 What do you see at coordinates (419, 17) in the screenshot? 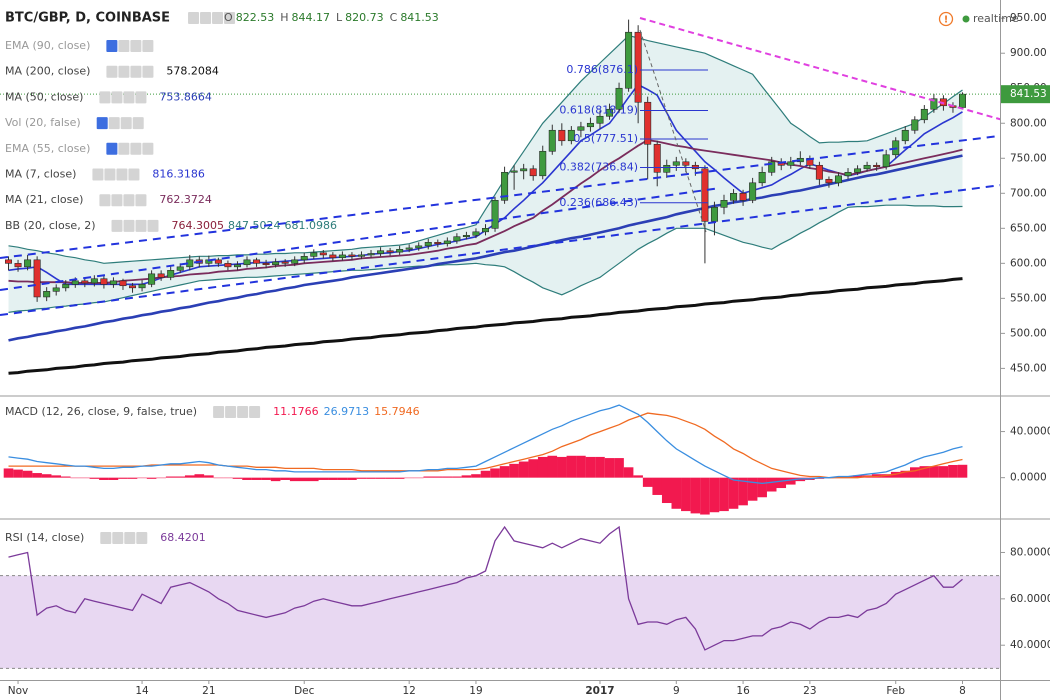
I see `ohlc-value: 841.53` at bounding box center [419, 17].